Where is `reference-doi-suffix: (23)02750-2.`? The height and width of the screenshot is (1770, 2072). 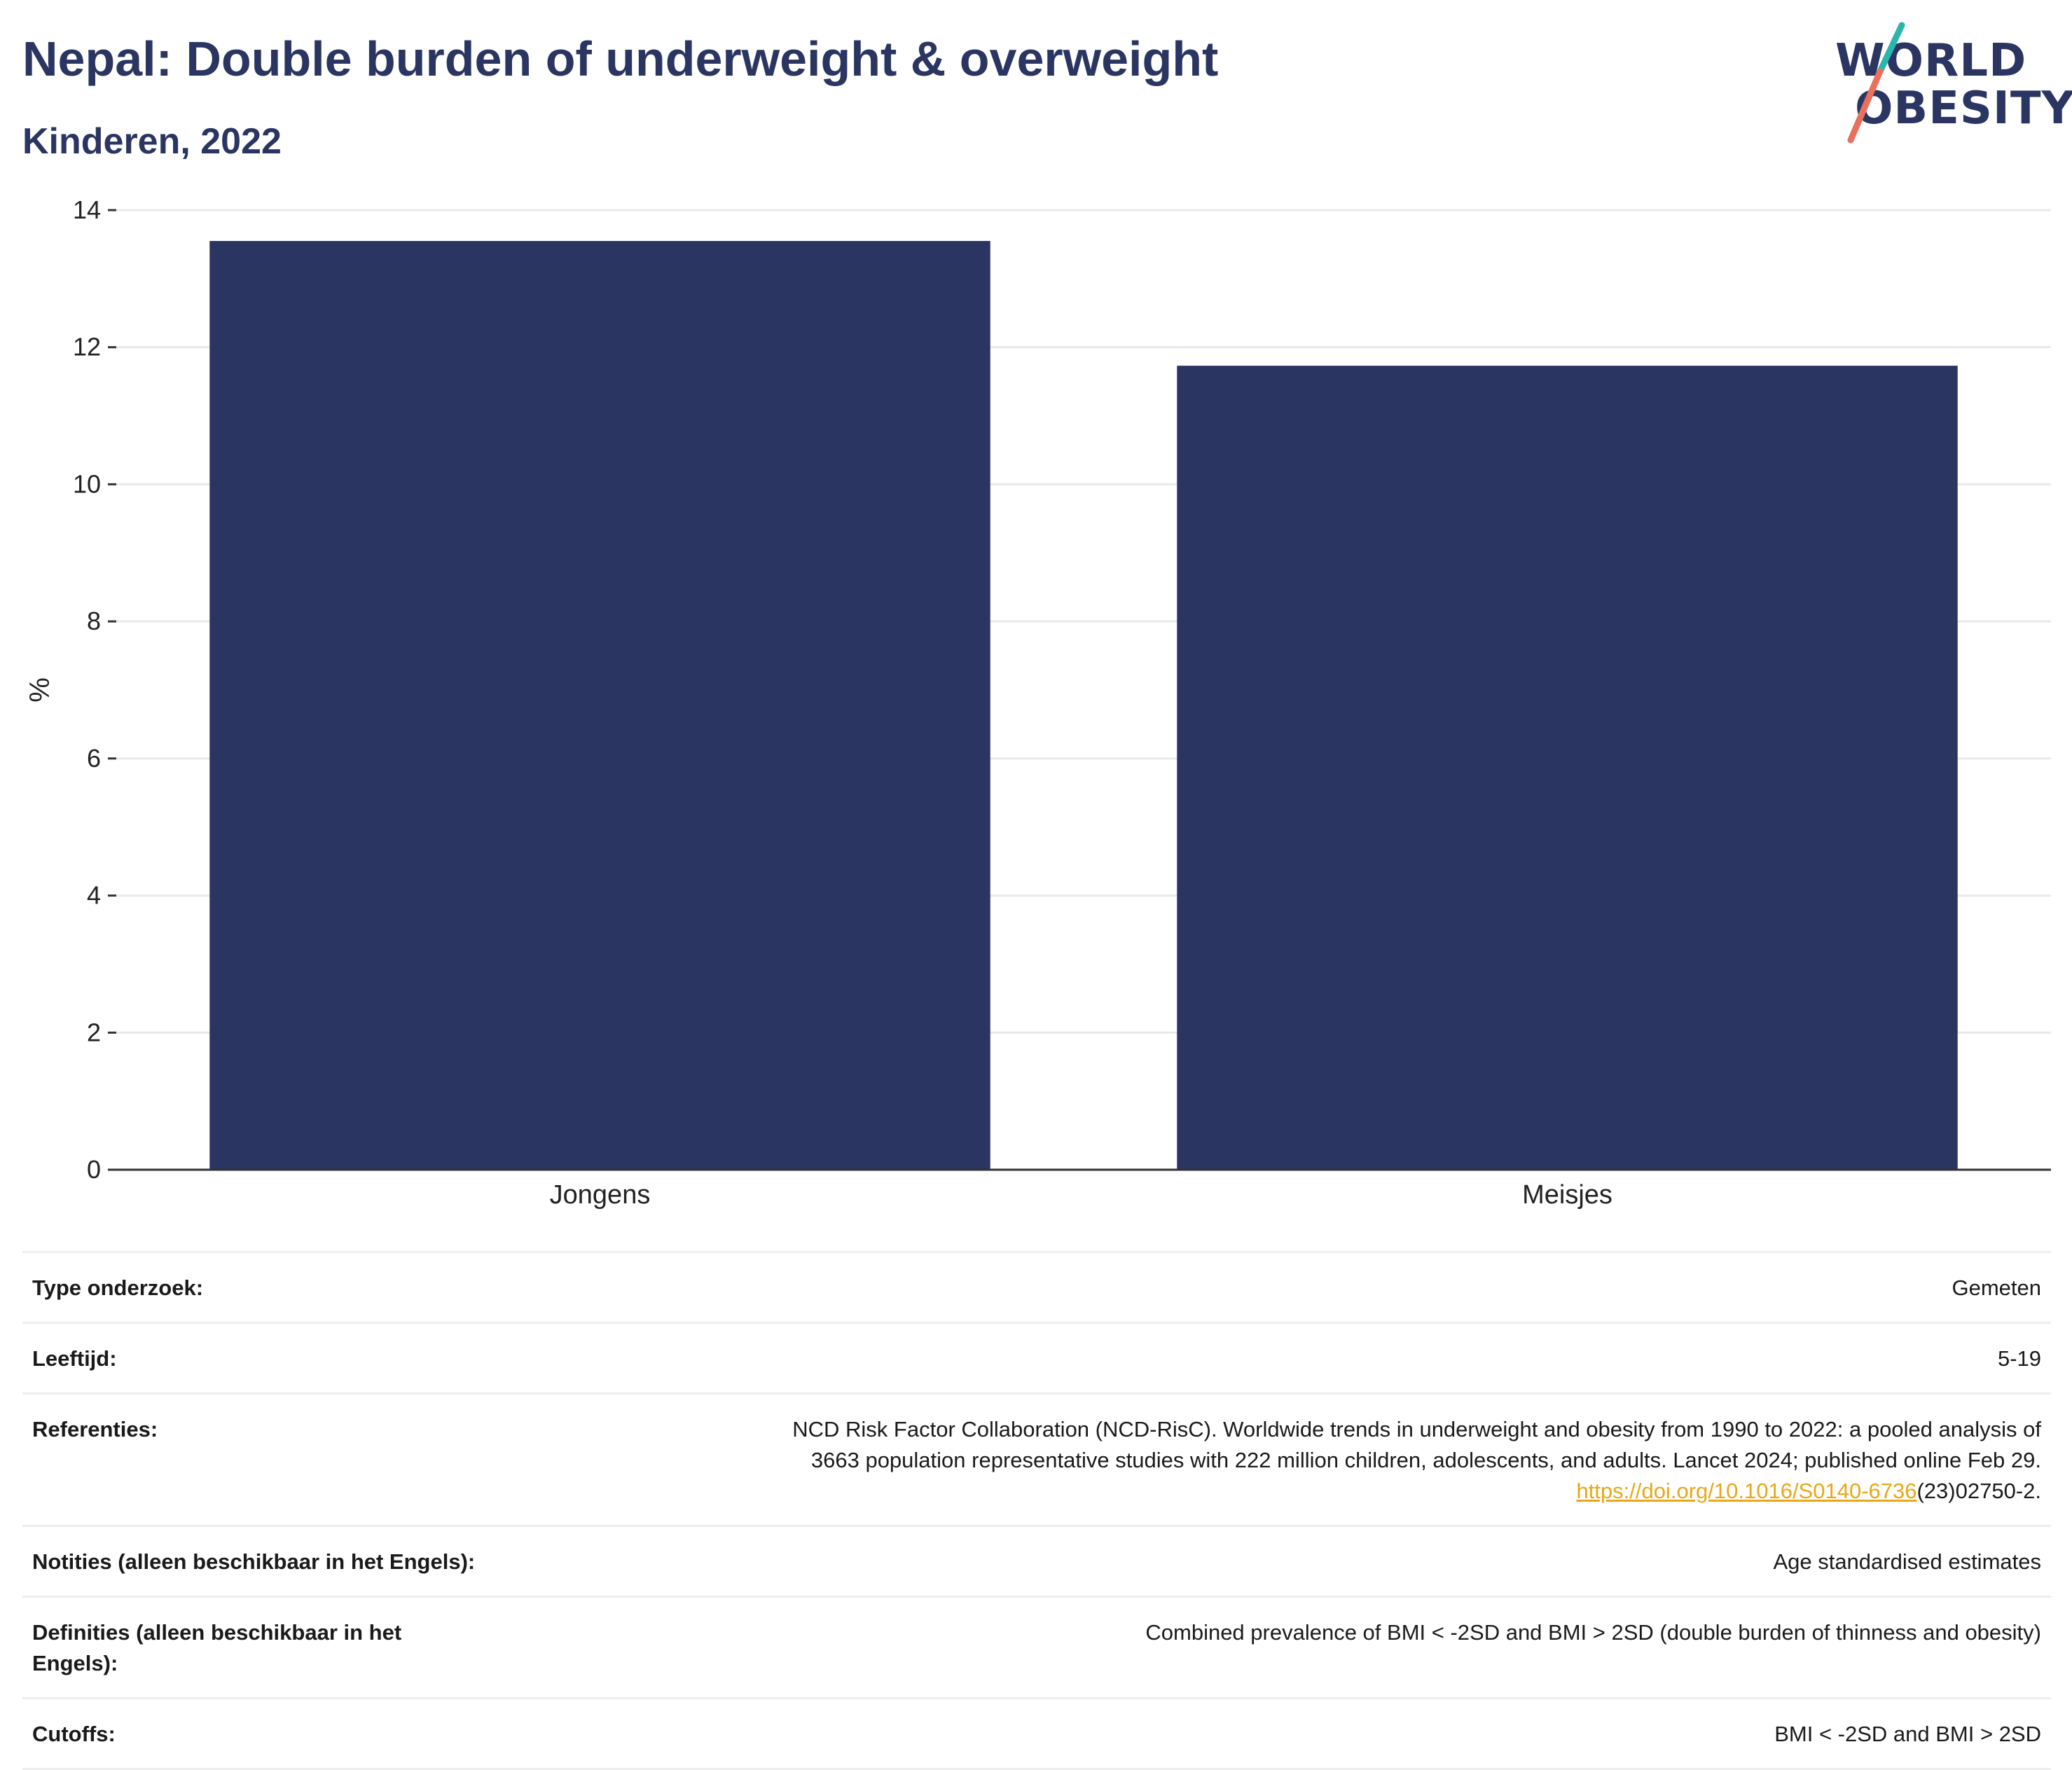
reference-doi-suffix: (23)02750-2. is located at coordinates (1979, 1491).